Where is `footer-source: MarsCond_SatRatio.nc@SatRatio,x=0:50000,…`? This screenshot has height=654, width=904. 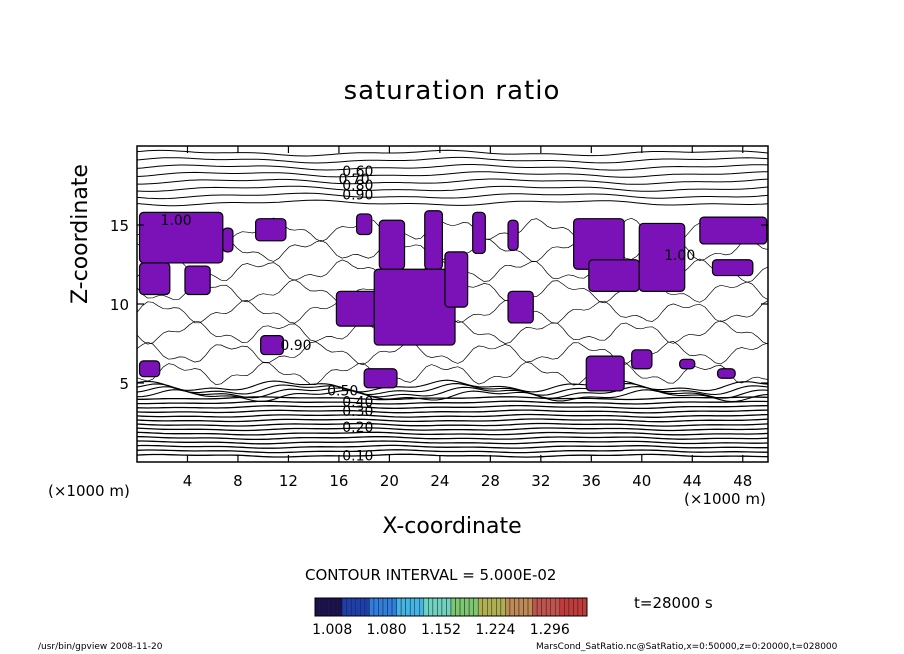 footer-source: MarsCond_SatRatio.nc@SatRatio,x=0:50000,… is located at coordinates (687, 647).